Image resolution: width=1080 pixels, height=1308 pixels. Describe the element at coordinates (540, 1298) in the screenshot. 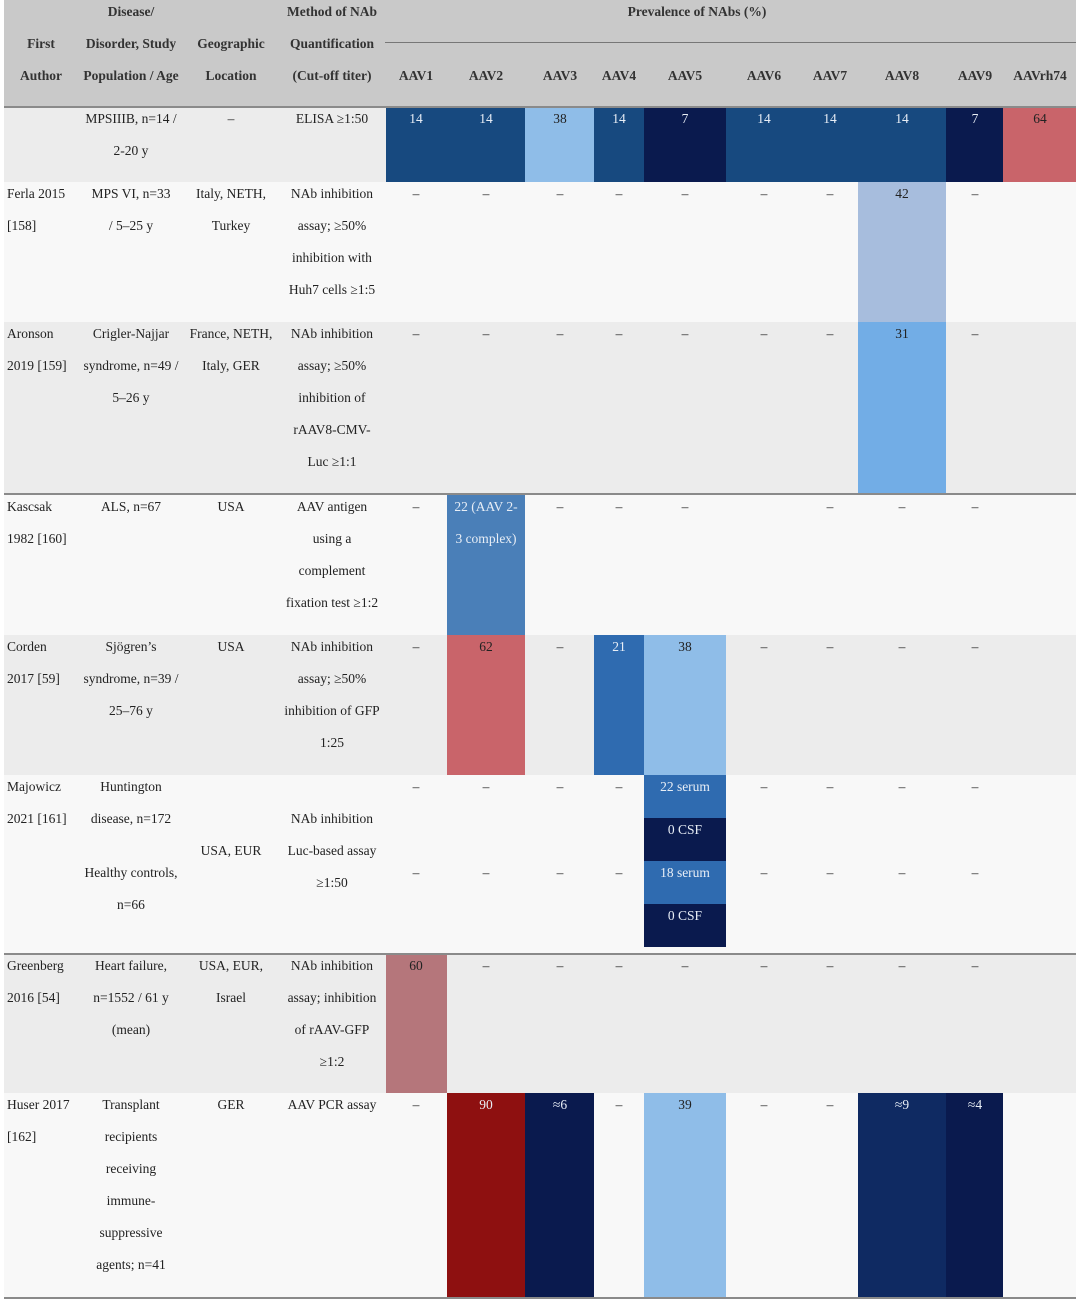

I see `table-bottom-rule` at that location.